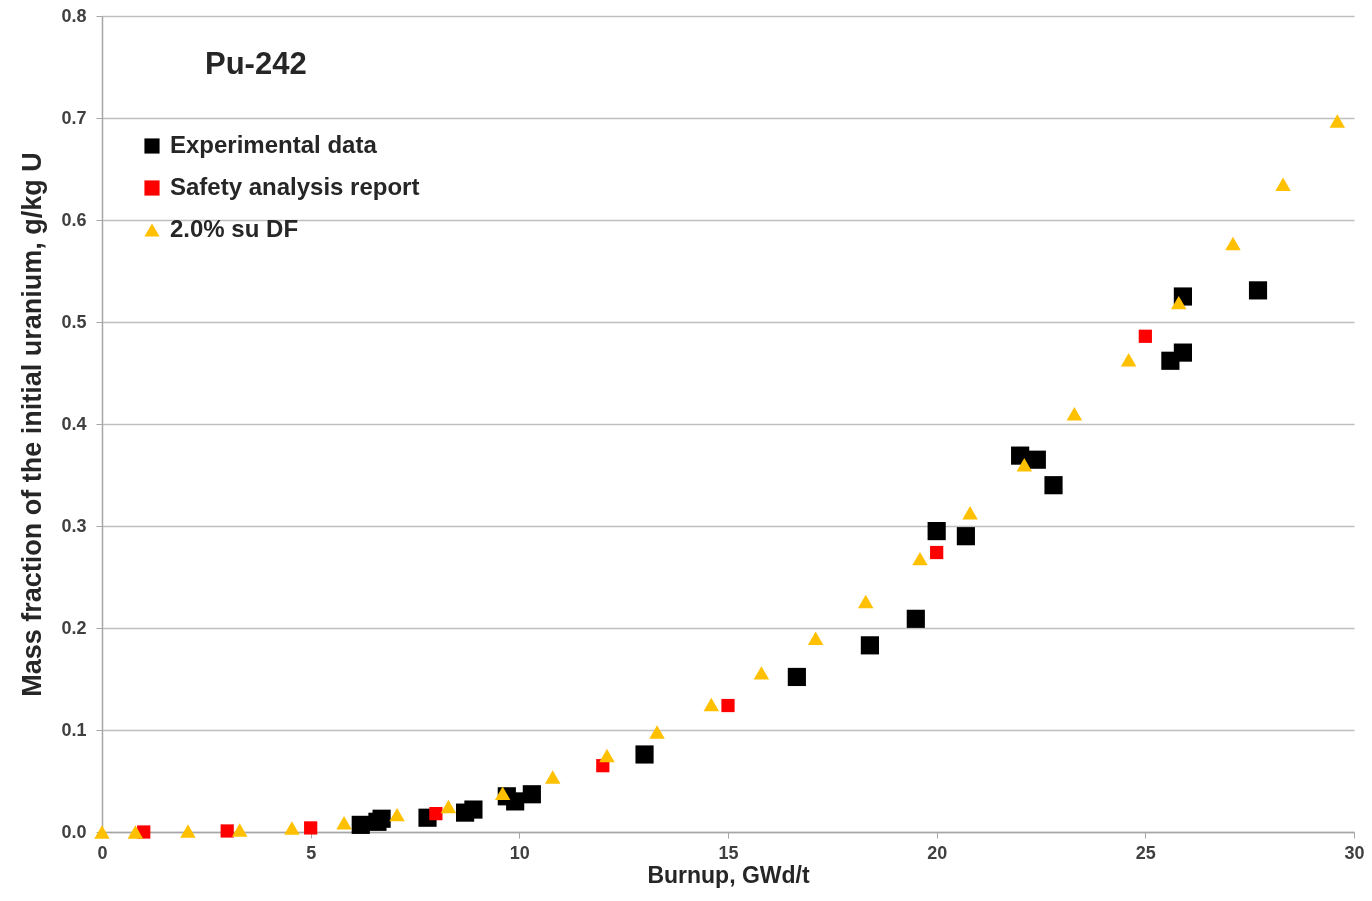 The image size is (1372, 901). Describe the element at coordinates (74, 423) in the screenshot. I see `y-tick-label: 0.4` at that location.